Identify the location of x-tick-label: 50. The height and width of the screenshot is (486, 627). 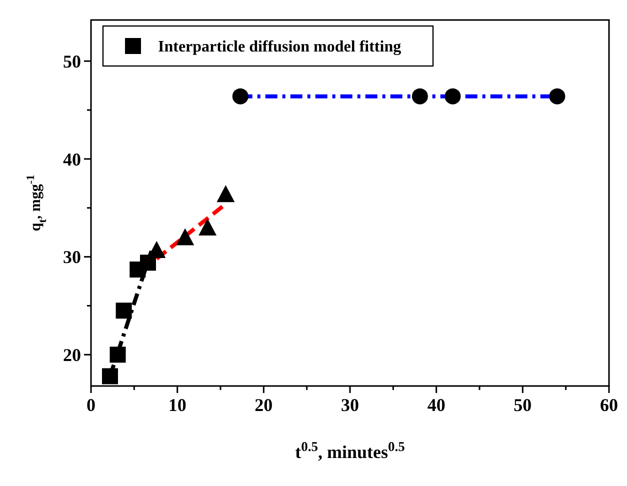
(523, 405).